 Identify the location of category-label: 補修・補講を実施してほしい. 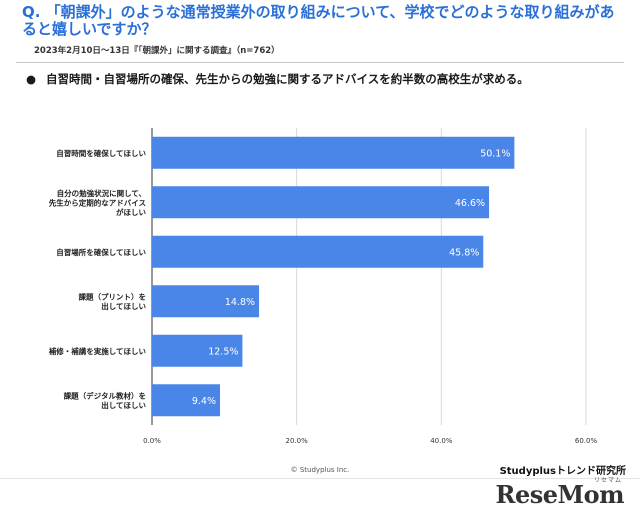
(97, 351).